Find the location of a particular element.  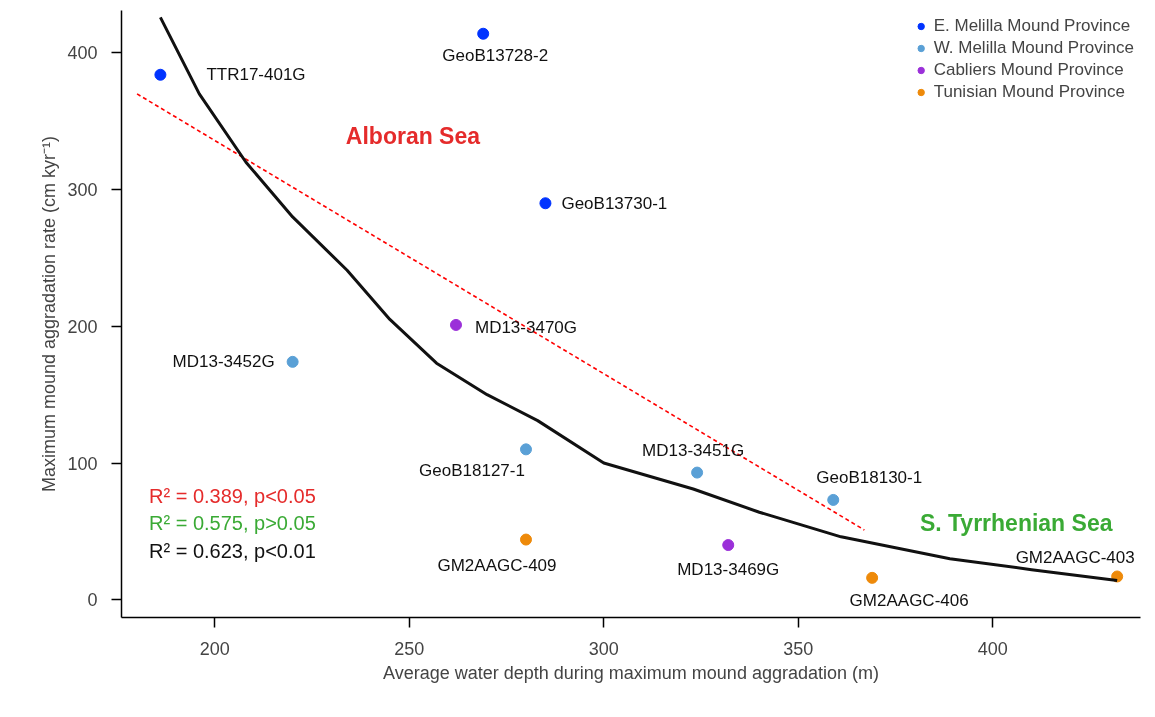

annotation: GM2AAGC-409 is located at coordinates (497, 566).